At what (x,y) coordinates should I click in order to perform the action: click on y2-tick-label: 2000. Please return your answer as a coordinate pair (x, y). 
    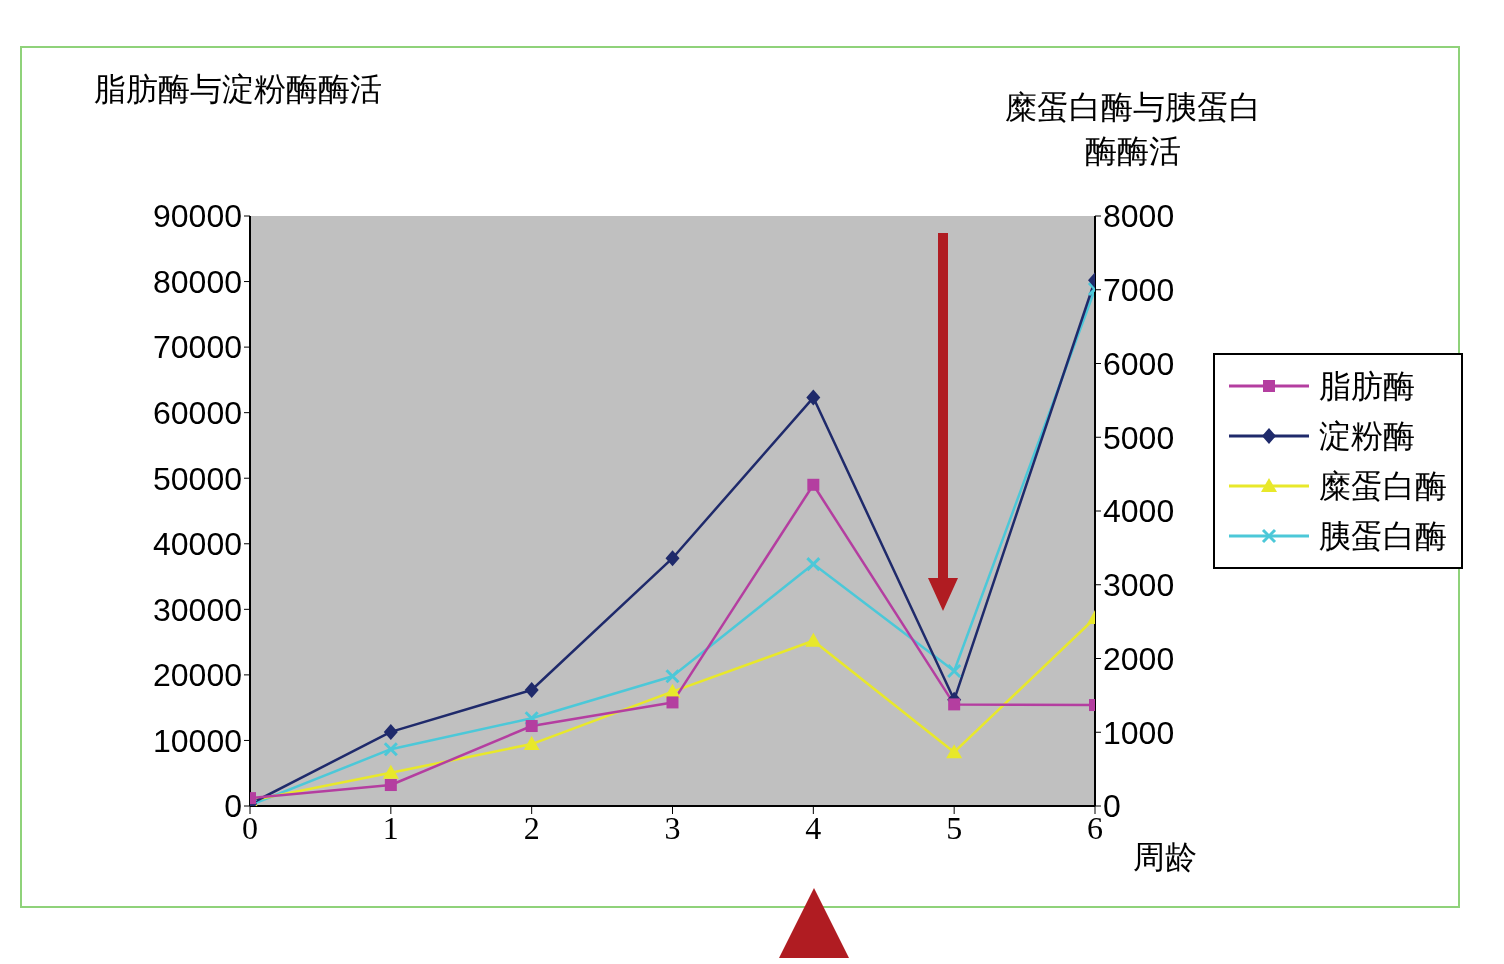
    Looking at the image, I should click on (1139, 658).